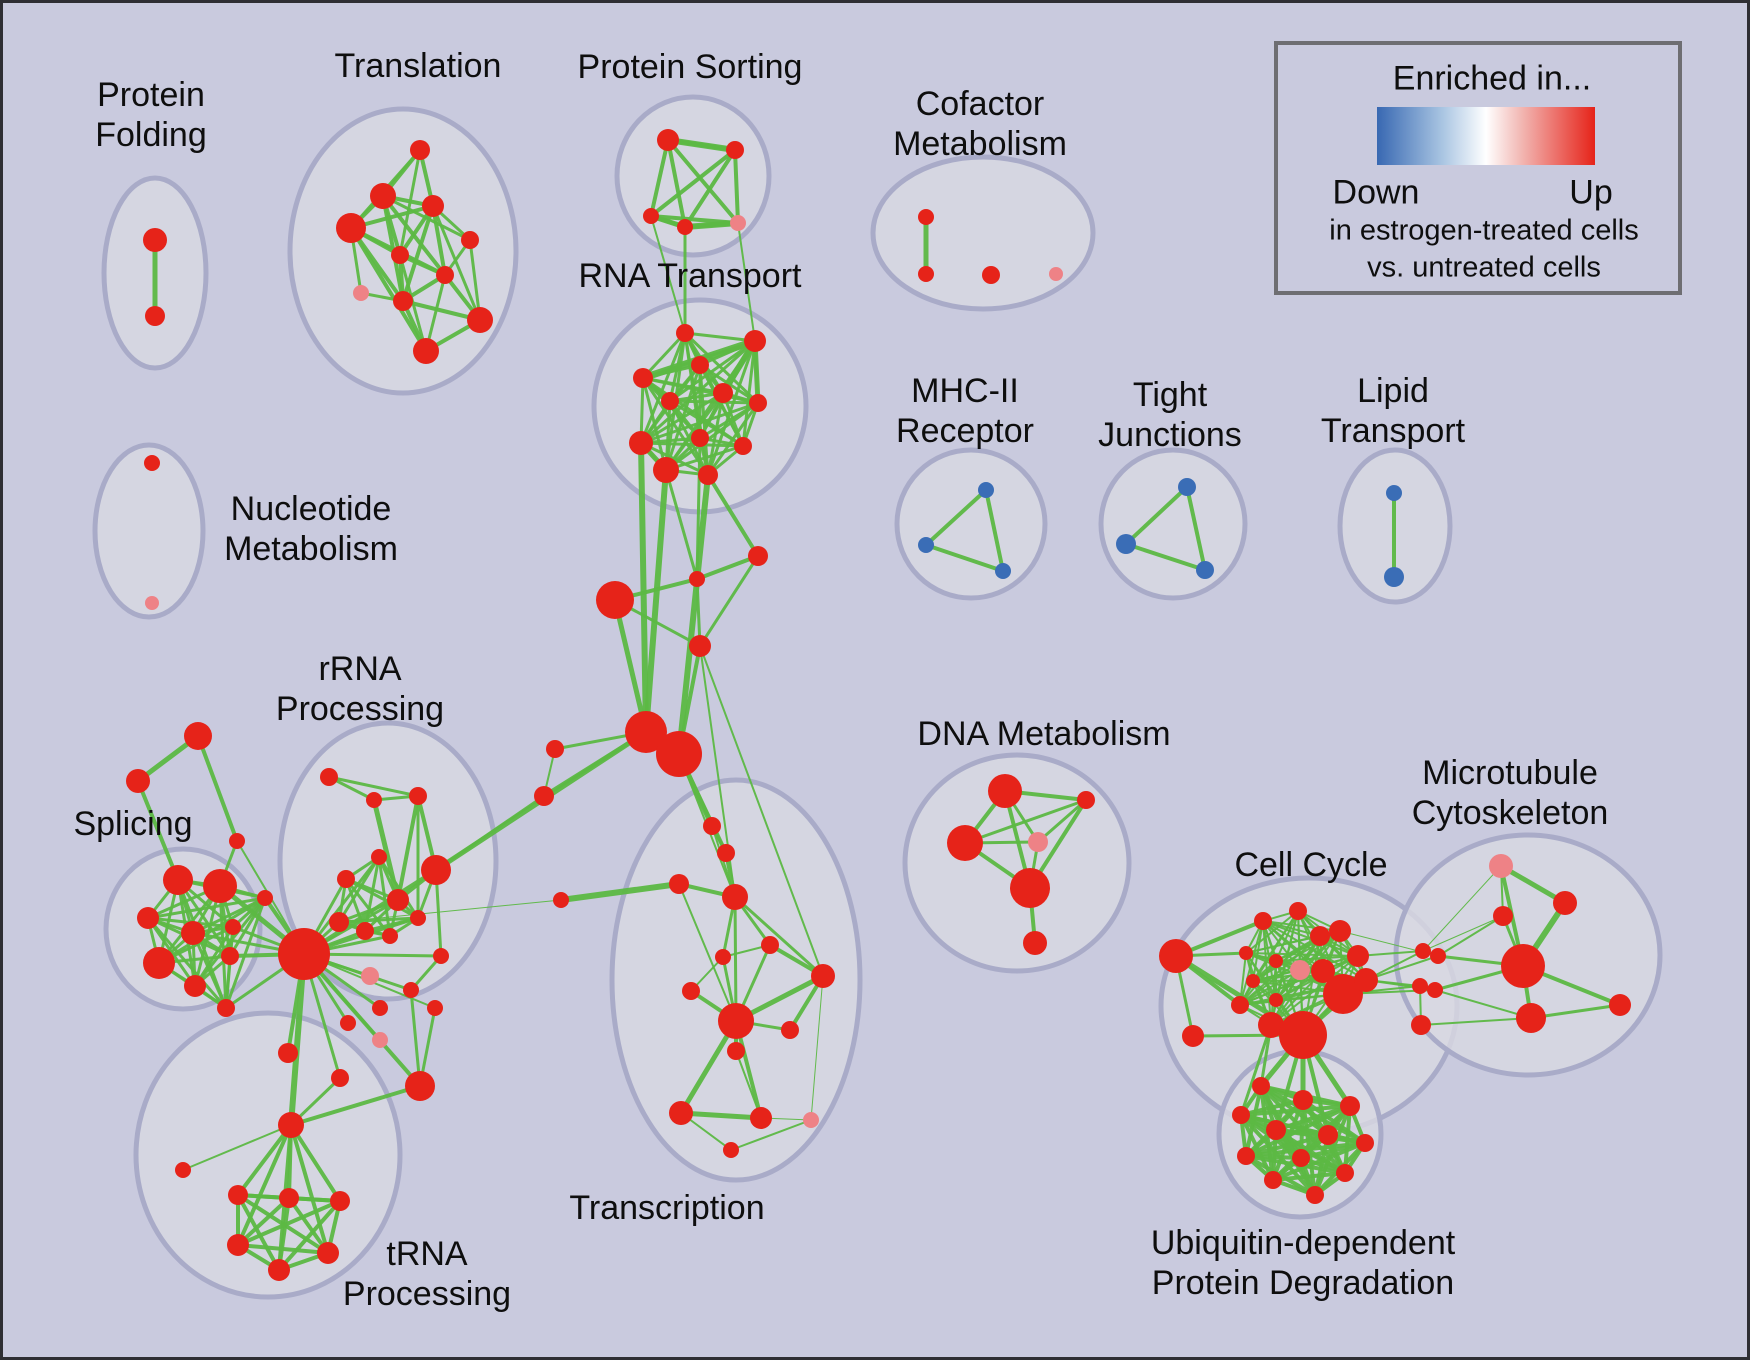 This screenshot has height=1360, width=1750. I want to click on node-s2, so click(138, 781).